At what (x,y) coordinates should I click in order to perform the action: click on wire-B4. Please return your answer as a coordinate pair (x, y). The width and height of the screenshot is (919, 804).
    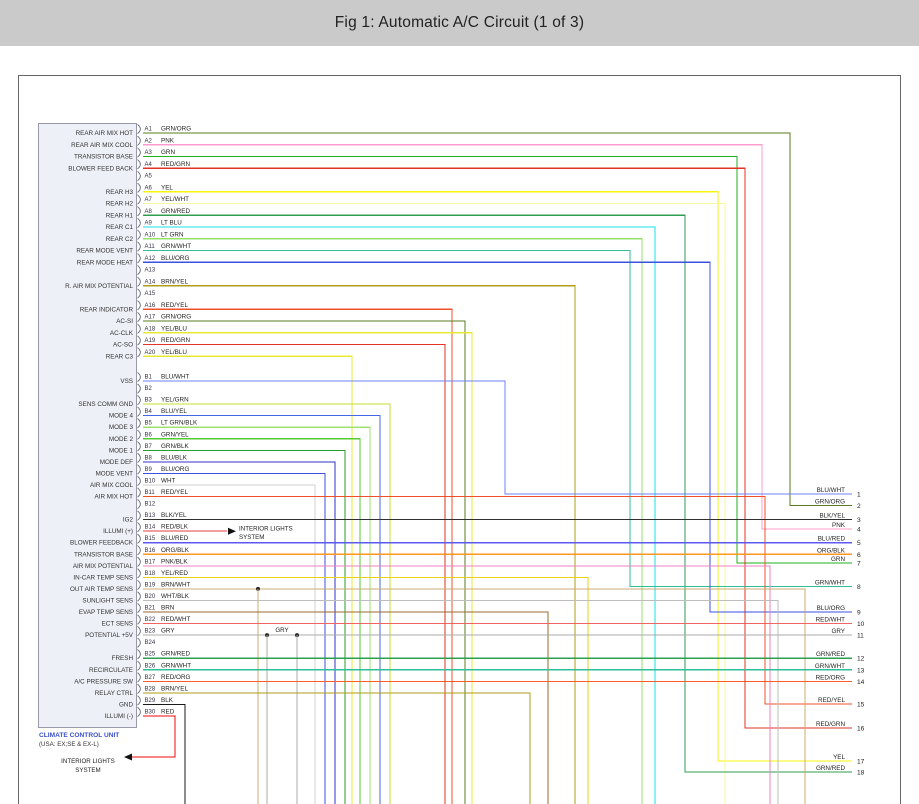
    Looking at the image, I should click on (262, 609).